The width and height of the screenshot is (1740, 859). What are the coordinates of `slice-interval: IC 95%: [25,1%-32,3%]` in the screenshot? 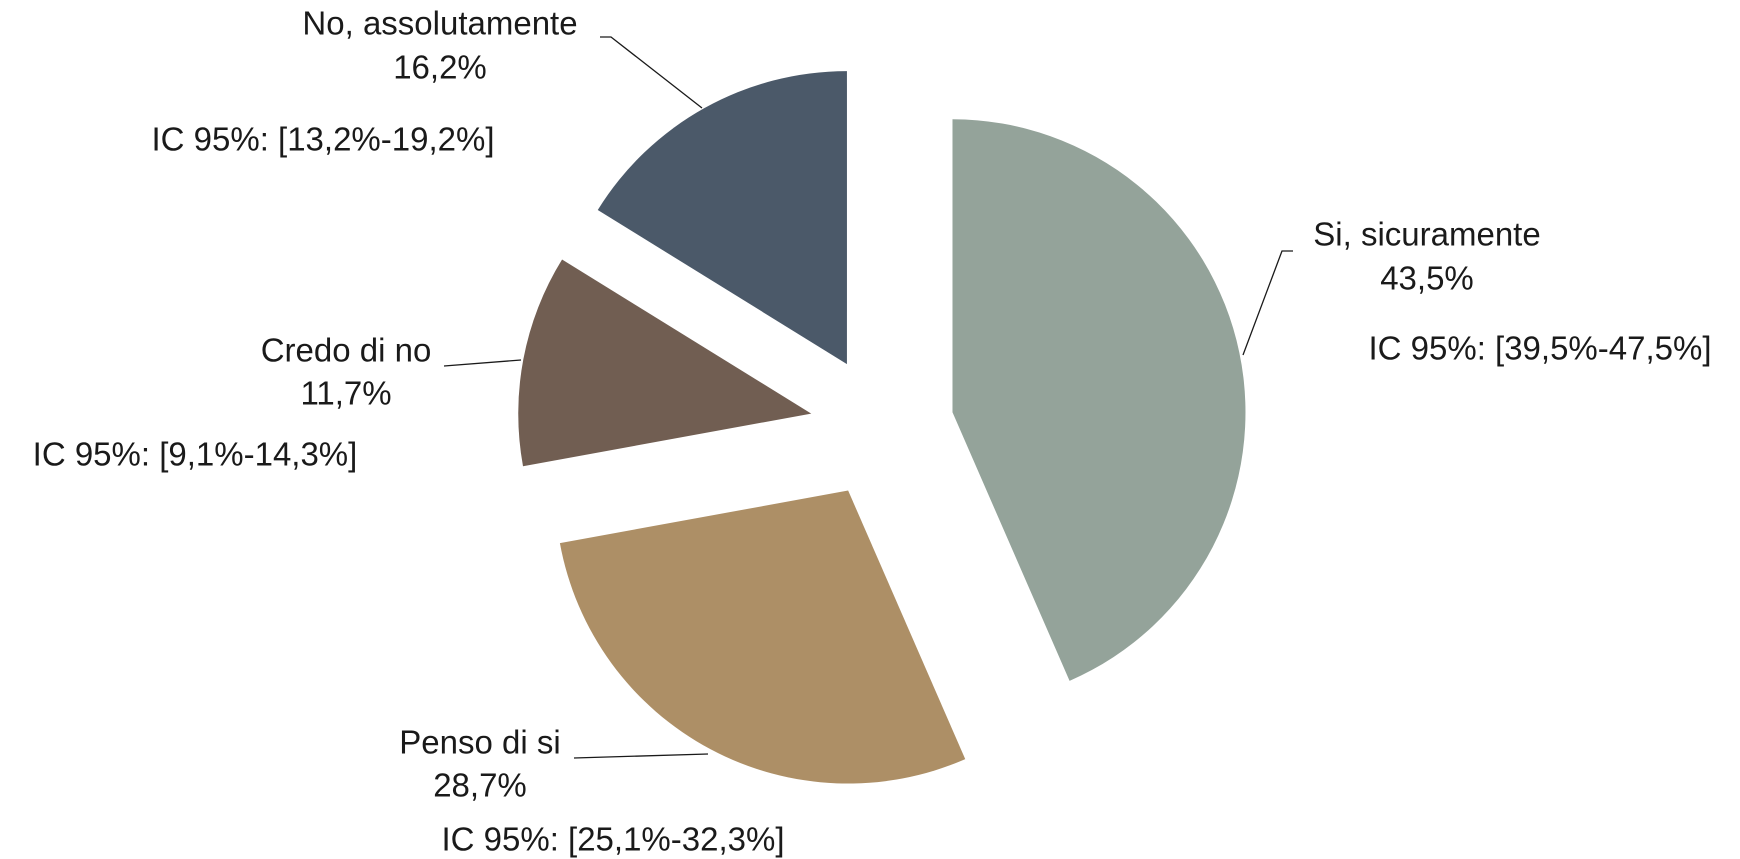 It's located at (612, 839).